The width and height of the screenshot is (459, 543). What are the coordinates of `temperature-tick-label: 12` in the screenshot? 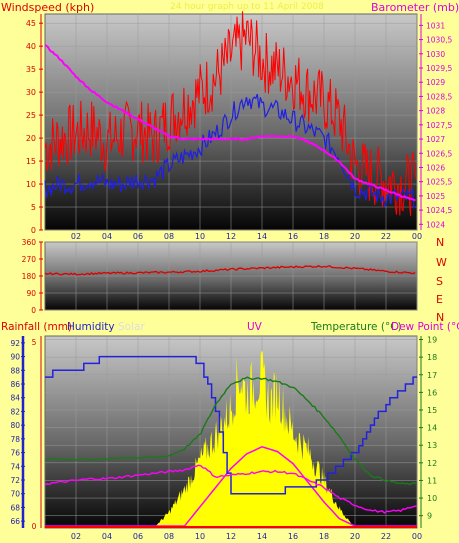 It's located at (432, 463).